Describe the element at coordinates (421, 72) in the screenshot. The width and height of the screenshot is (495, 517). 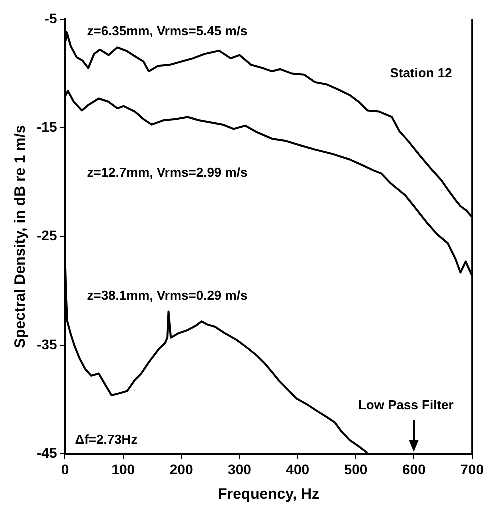
I see `annotation: Station 12` at that location.